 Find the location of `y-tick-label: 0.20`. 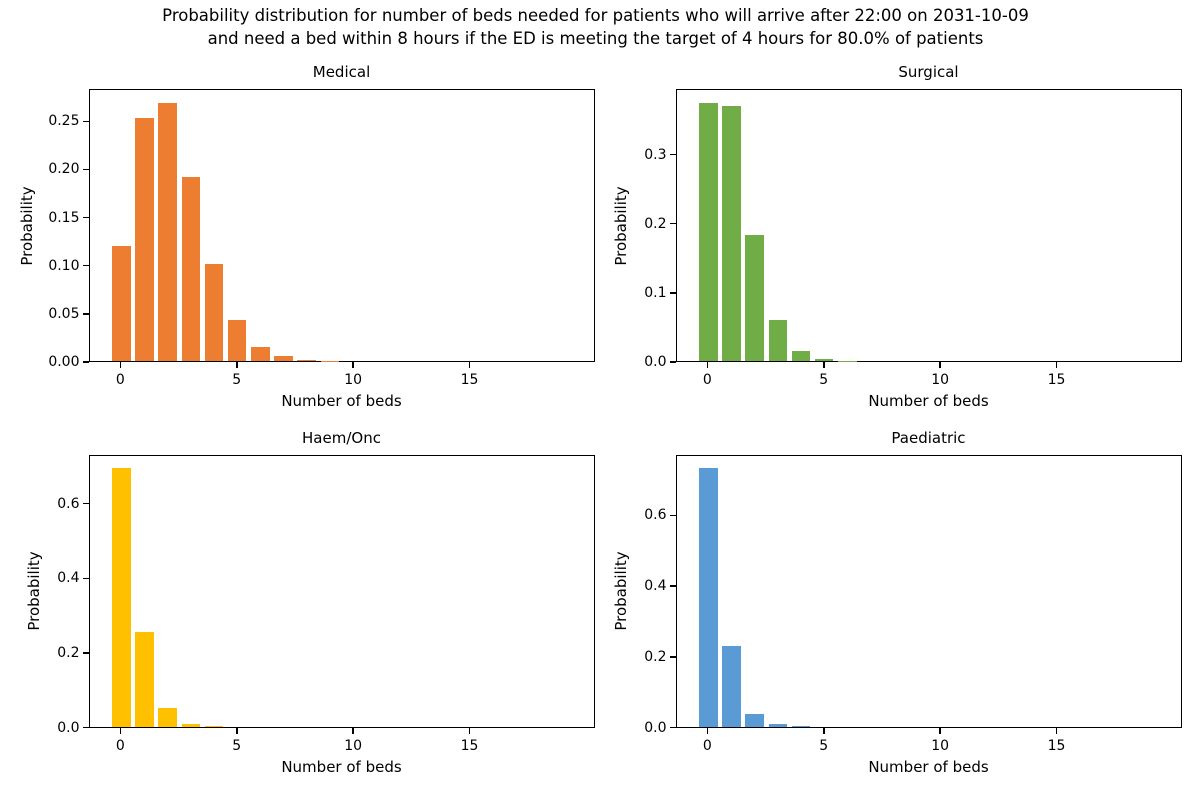

y-tick-label: 0.20 is located at coordinates (64, 169).